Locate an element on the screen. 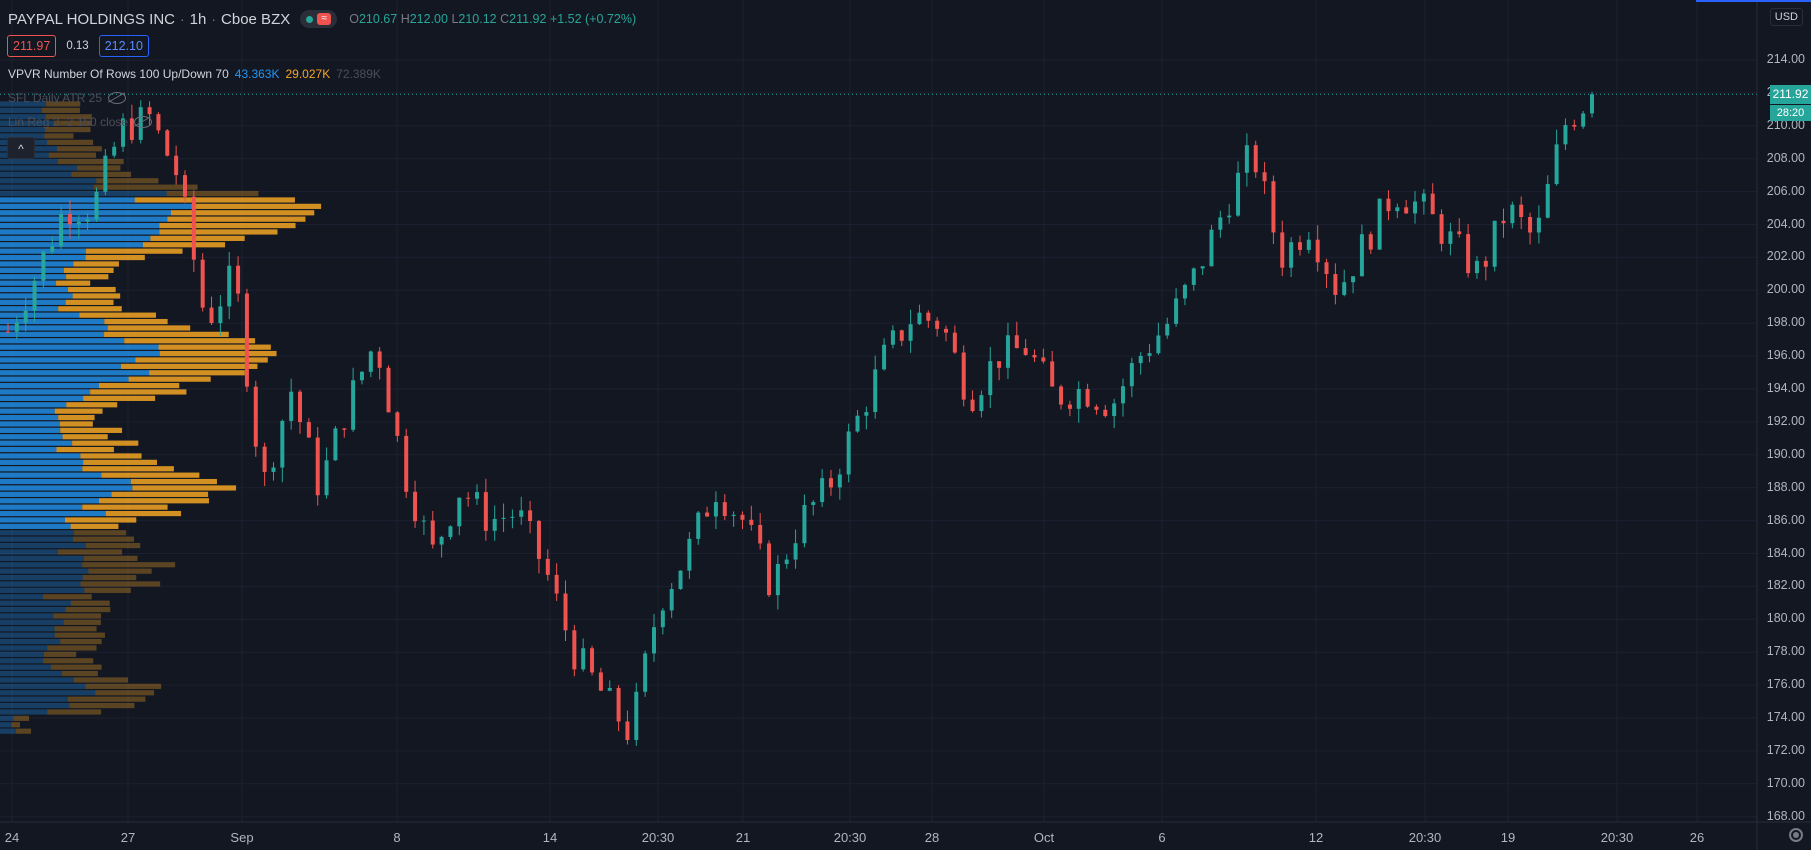  top-accent-bar is located at coordinates (1753, 1).